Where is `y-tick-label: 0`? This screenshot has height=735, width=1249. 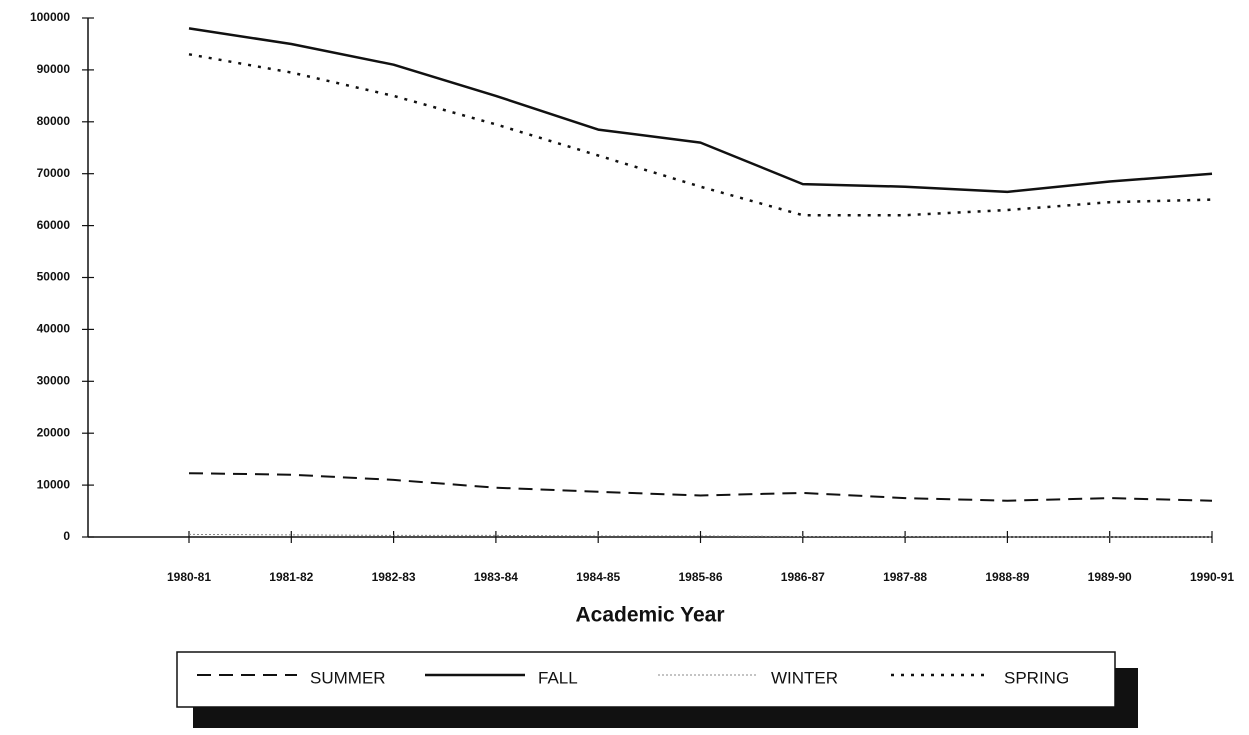 y-tick-label: 0 is located at coordinates (66, 536).